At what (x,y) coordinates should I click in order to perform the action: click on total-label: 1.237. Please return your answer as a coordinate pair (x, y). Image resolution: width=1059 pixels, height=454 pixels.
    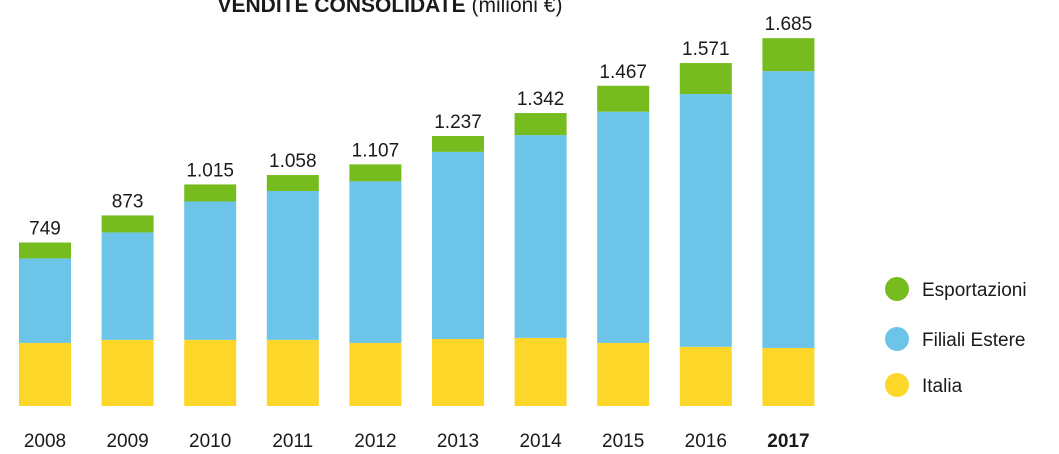
    Looking at the image, I should click on (458, 122).